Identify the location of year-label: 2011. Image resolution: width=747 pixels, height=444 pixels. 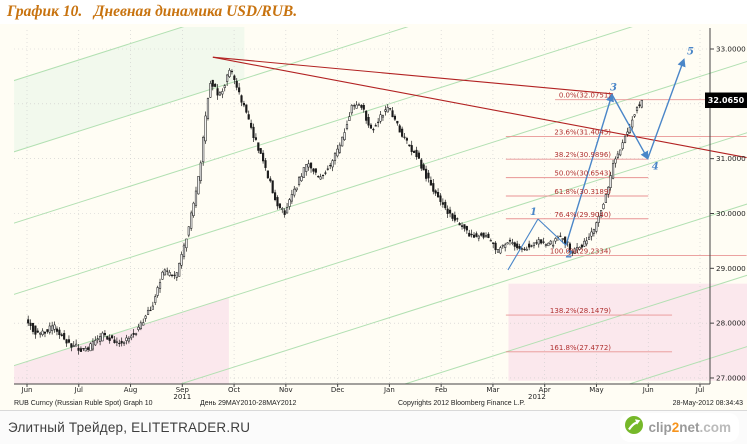
(182, 396).